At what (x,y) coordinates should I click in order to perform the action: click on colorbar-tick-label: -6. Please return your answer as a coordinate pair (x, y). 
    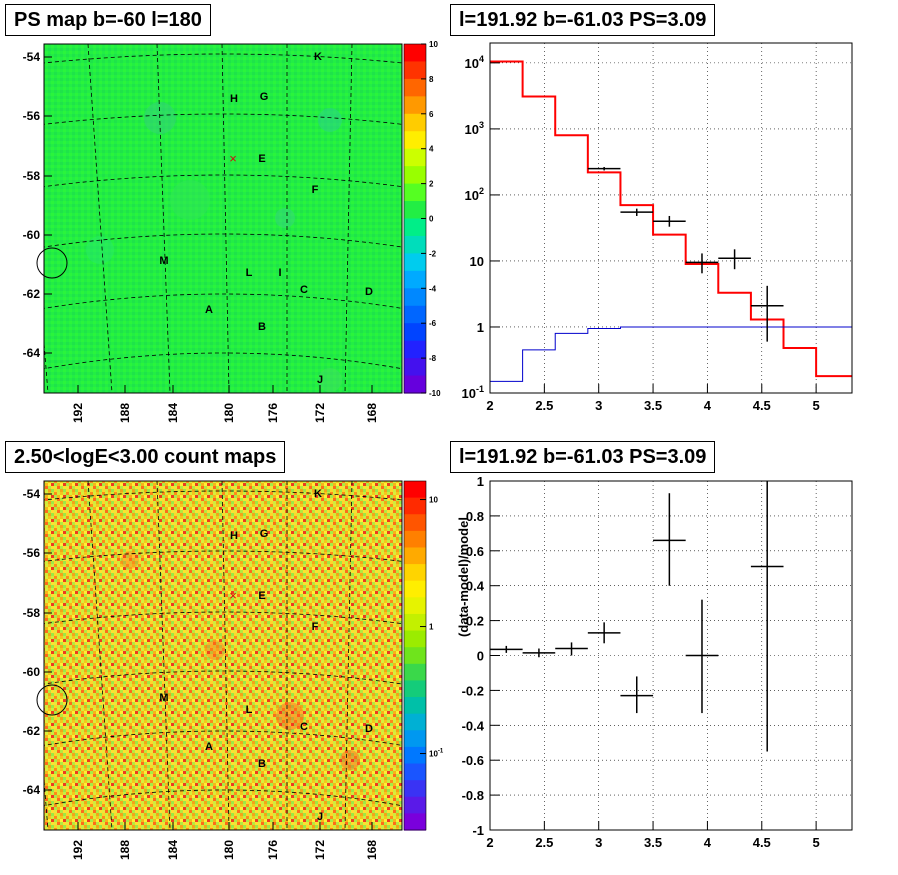
    Looking at the image, I should click on (433, 323).